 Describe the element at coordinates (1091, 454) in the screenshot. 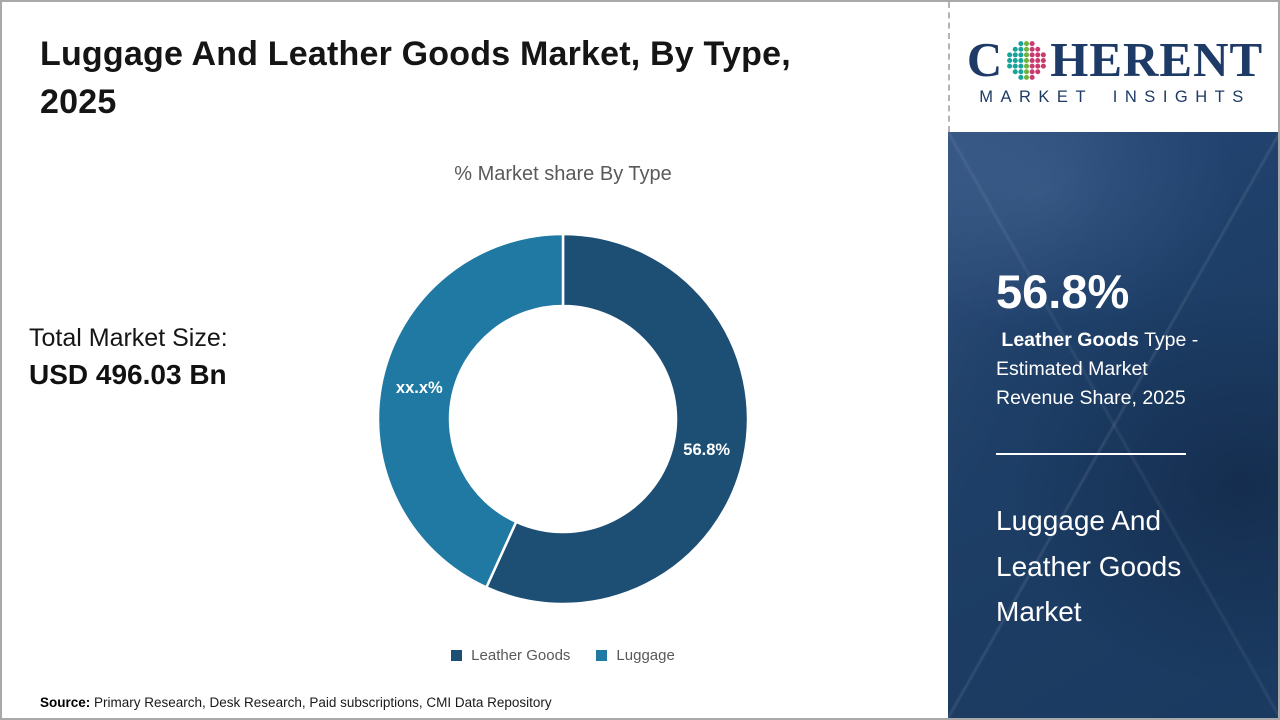

I see `sidebar-divider` at that location.